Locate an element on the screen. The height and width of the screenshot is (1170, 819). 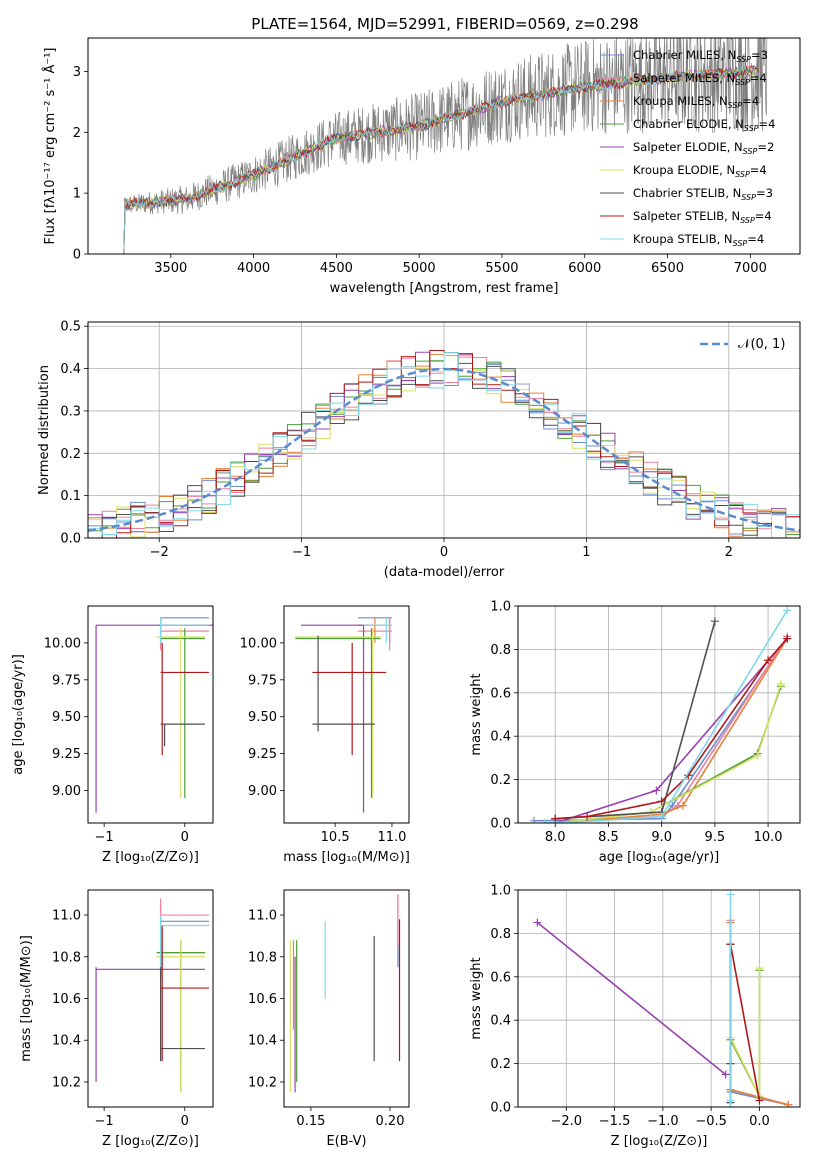
x-tick-label: 10.5 is located at coordinates (335, 837).